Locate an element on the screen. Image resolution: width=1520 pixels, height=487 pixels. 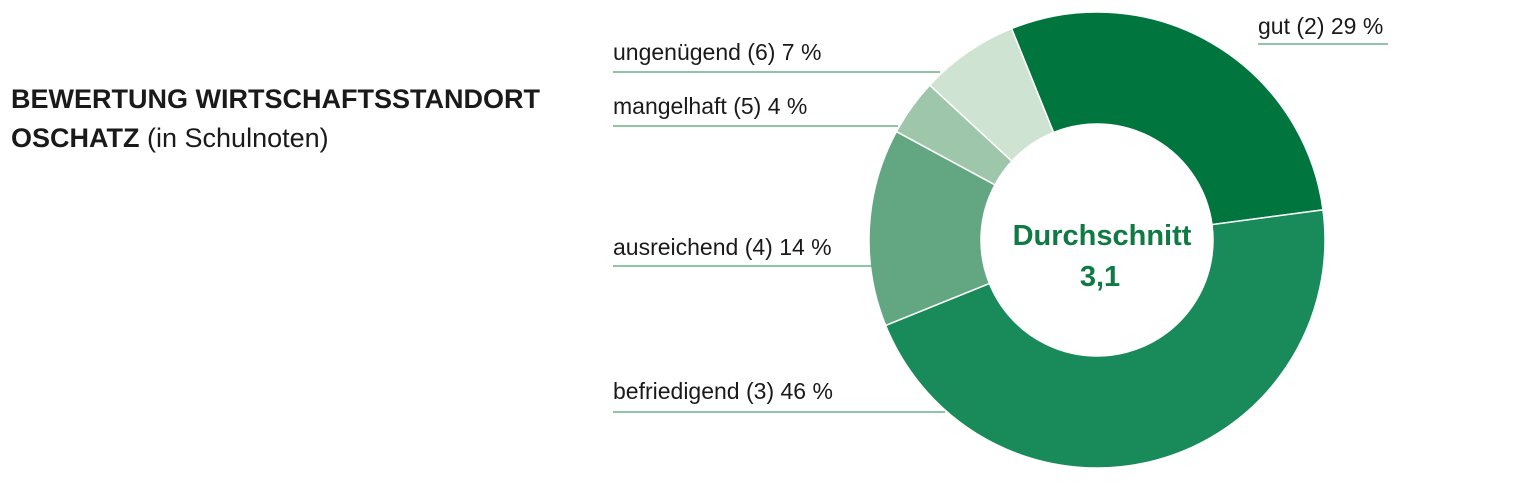
slice-label-2: befriedigend (3) 46 % is located at coordinates (723, 391).